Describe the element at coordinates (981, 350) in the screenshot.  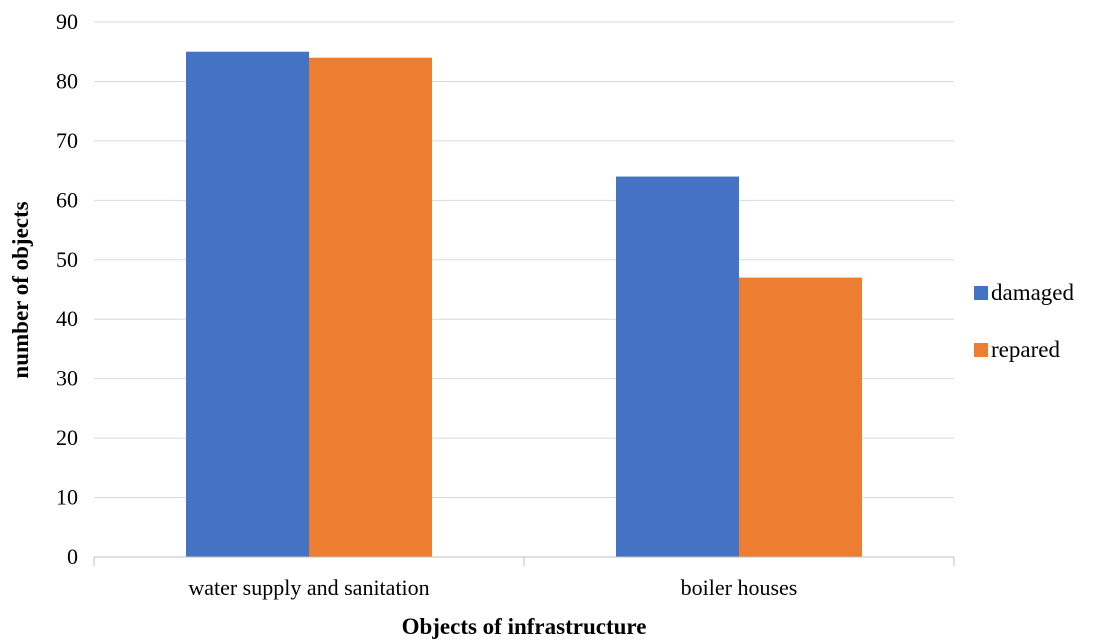
I see `legend-swatch-repared` at that location.